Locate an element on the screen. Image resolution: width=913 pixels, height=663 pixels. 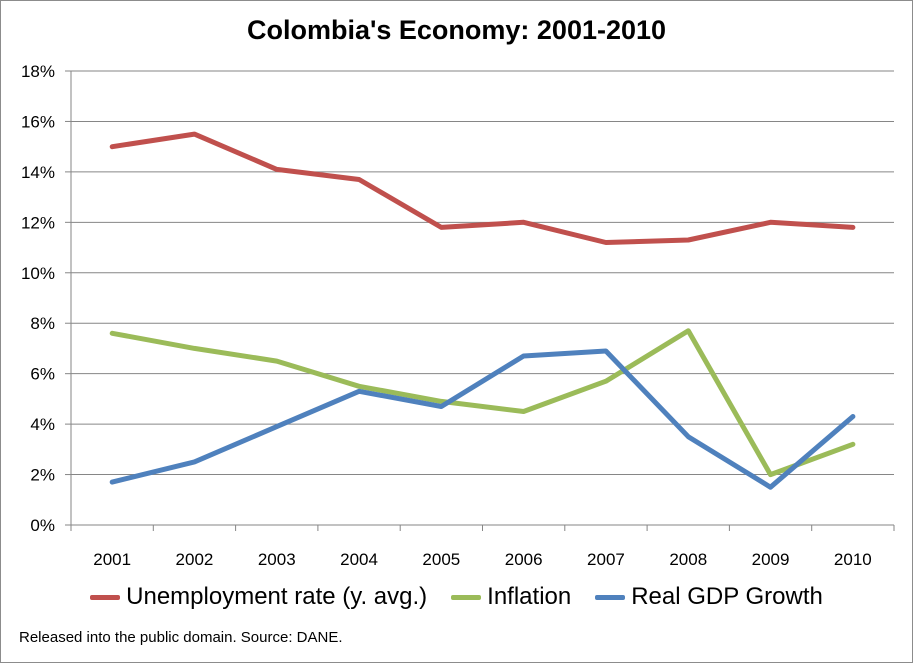
chart-title: Colombia's Economy: 2001-2010 is located at coordinates (456, 30).